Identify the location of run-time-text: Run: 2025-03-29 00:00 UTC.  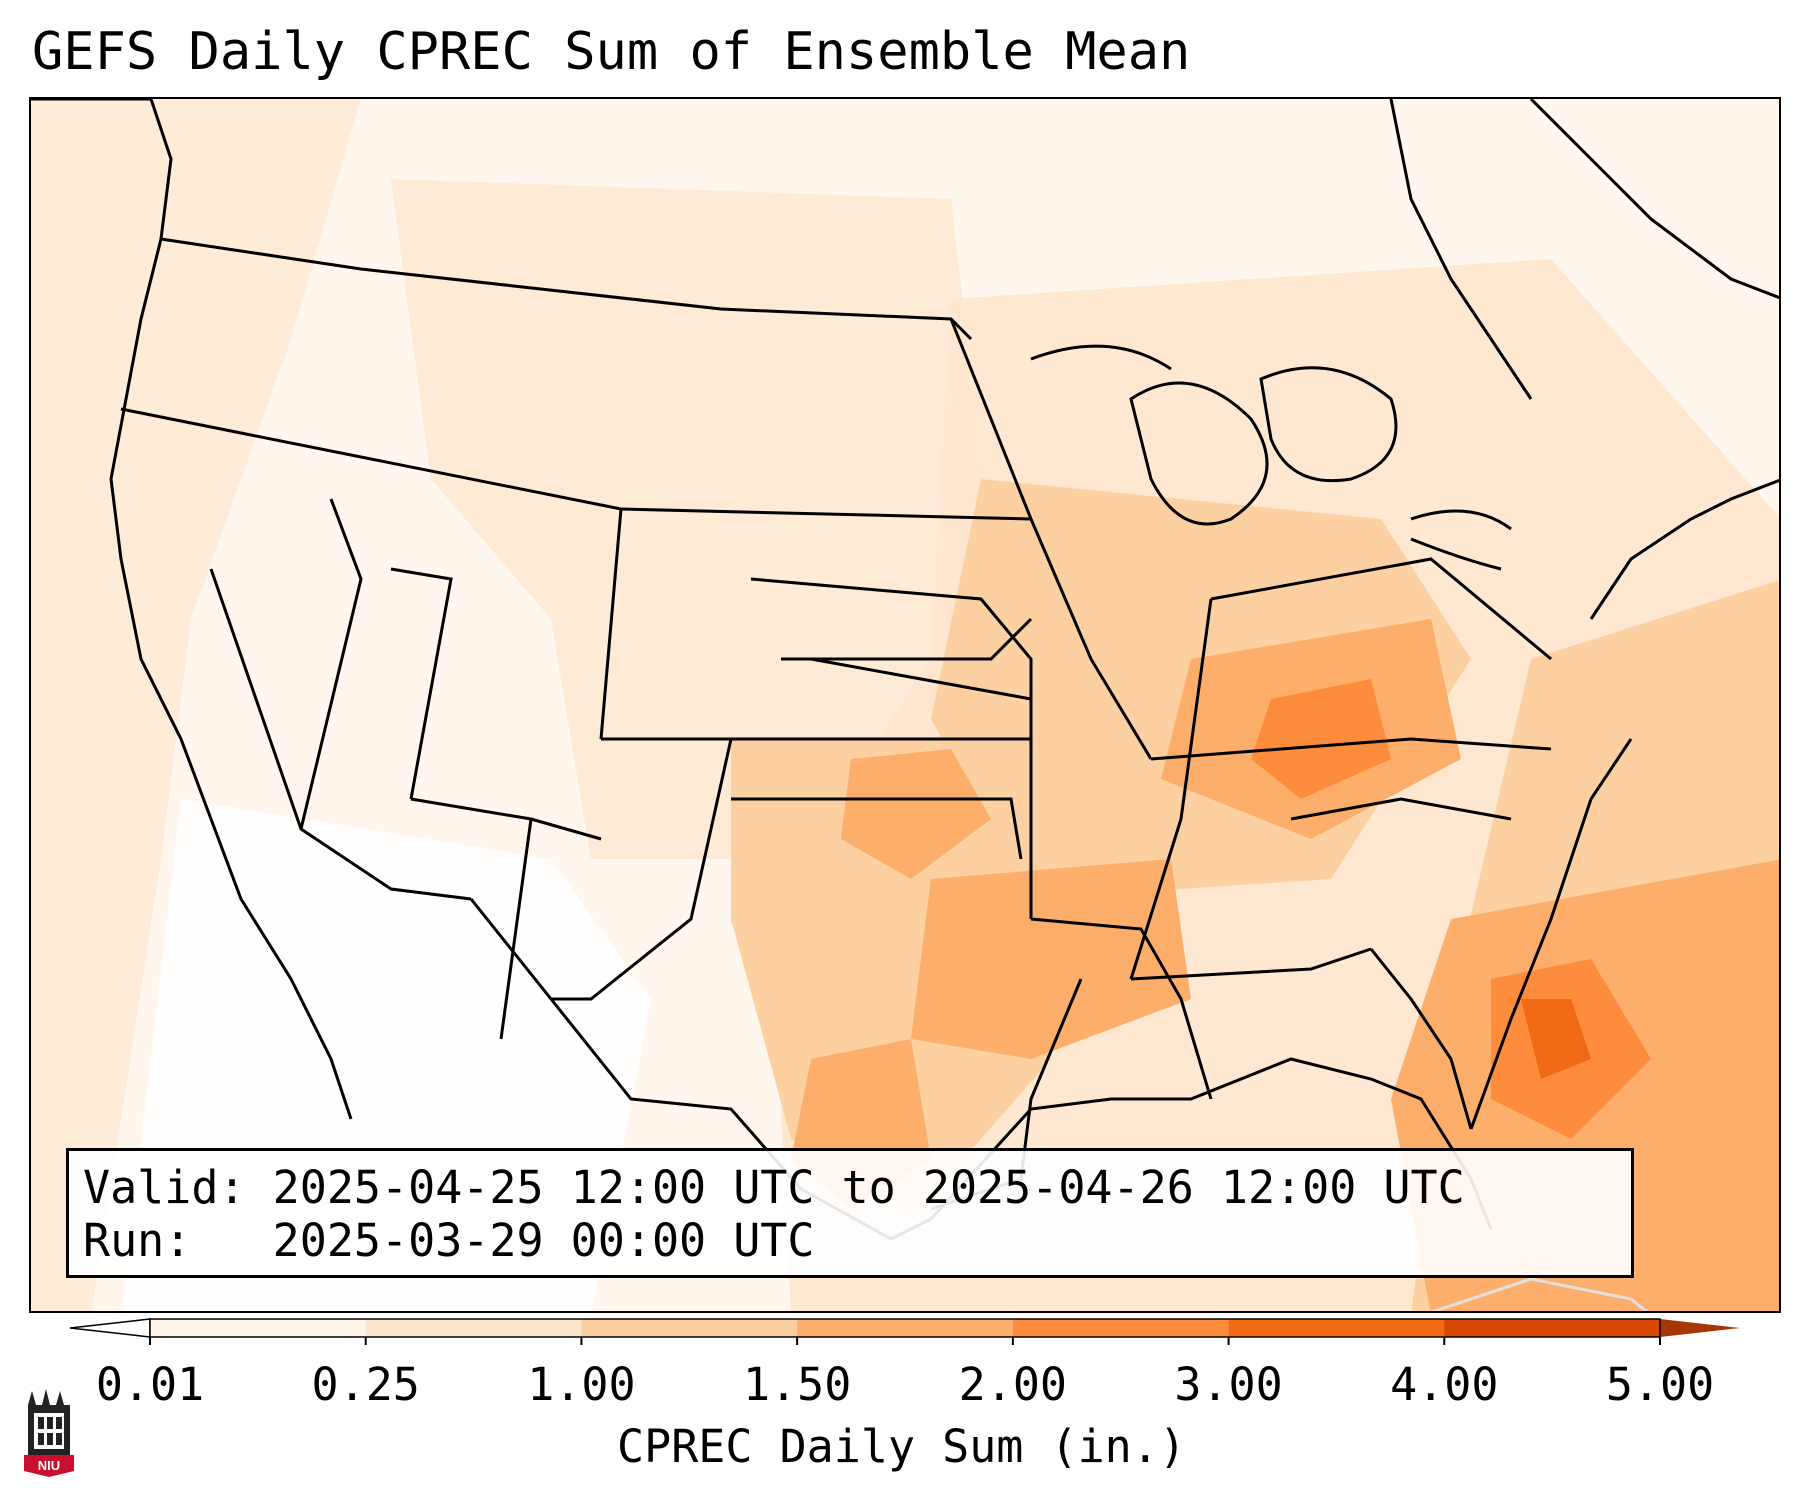
(449, 1240).